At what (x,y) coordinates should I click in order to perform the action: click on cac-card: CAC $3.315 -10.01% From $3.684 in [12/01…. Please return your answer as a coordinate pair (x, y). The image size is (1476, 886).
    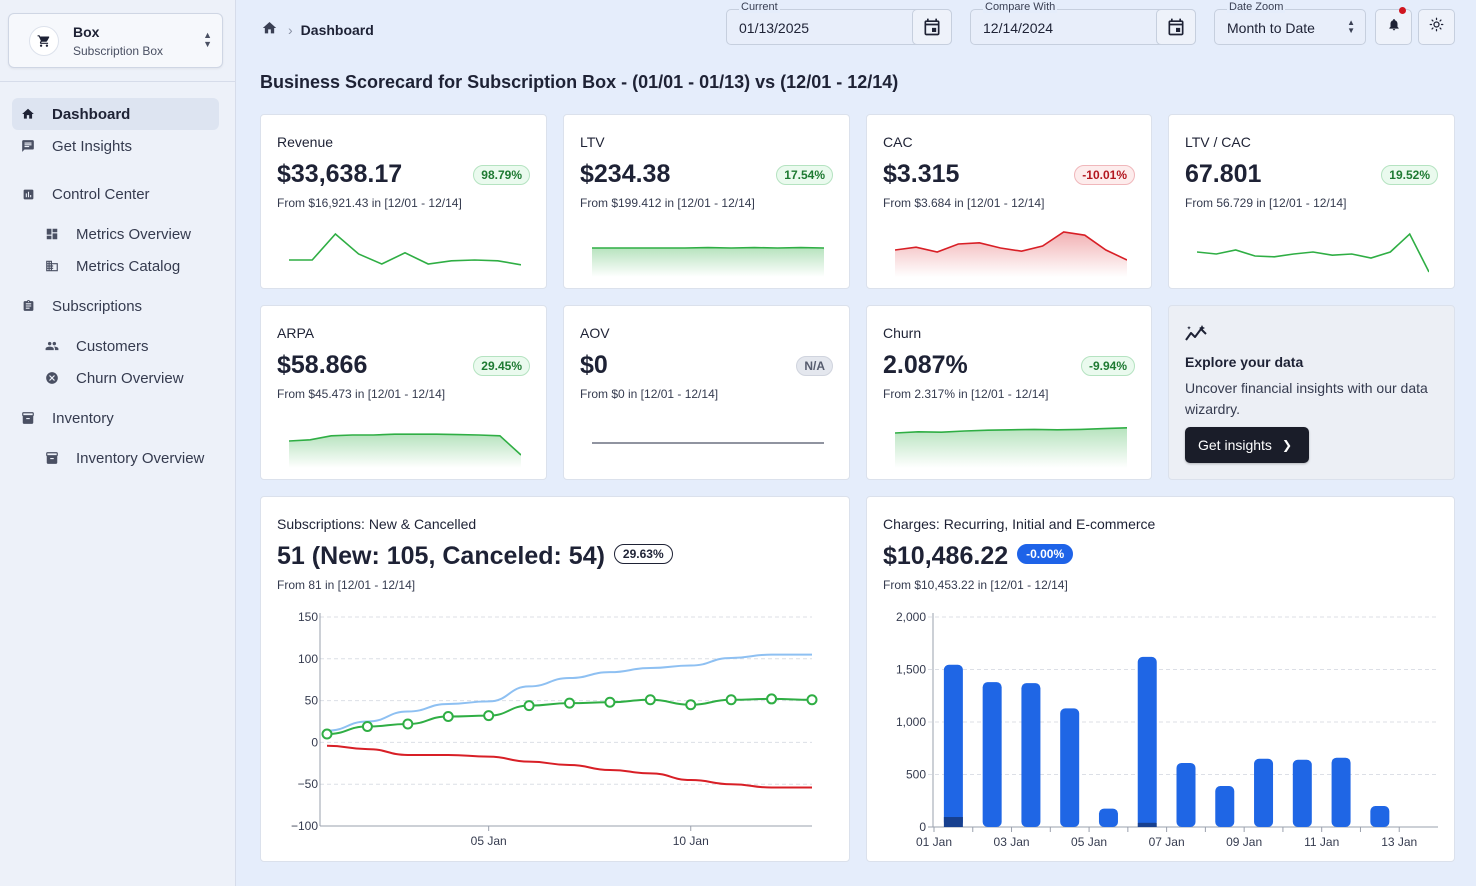
    Looking at the image, I should click on (1009, 201).